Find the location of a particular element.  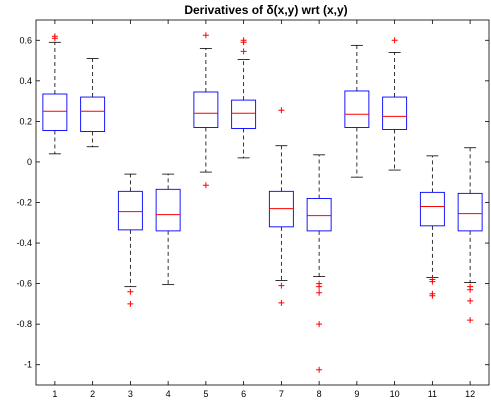

y-tick-label: -0.8 is located at coordinates (24, 324).